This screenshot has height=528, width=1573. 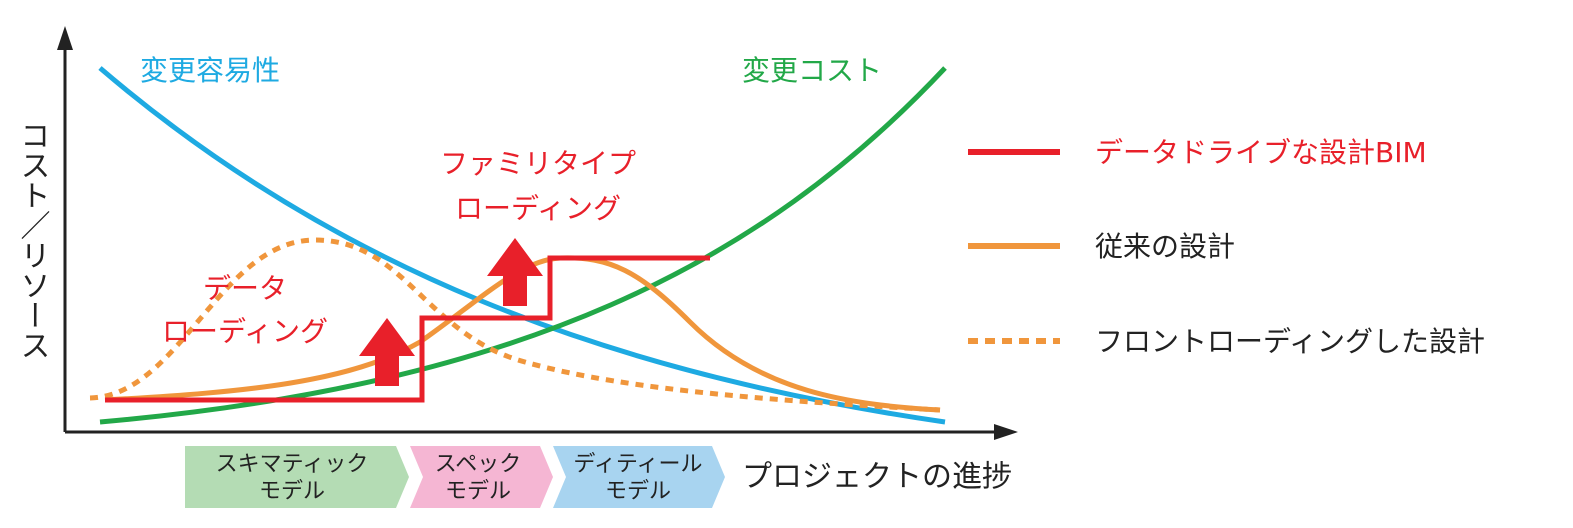 What do you see at coordinates (32, 240) in the screenshot?
I see `y-axis-label: コスト／リソース` at bounding box center [32, 240].